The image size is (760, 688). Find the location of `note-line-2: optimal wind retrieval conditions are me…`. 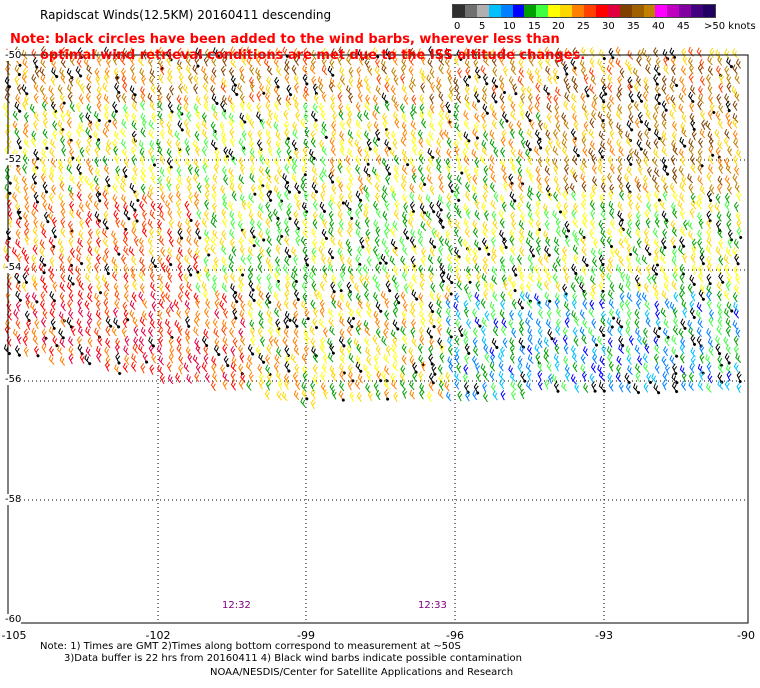

note-line-2: optimal wind retrieval conditions are me… is located at coordinates (313, 55).